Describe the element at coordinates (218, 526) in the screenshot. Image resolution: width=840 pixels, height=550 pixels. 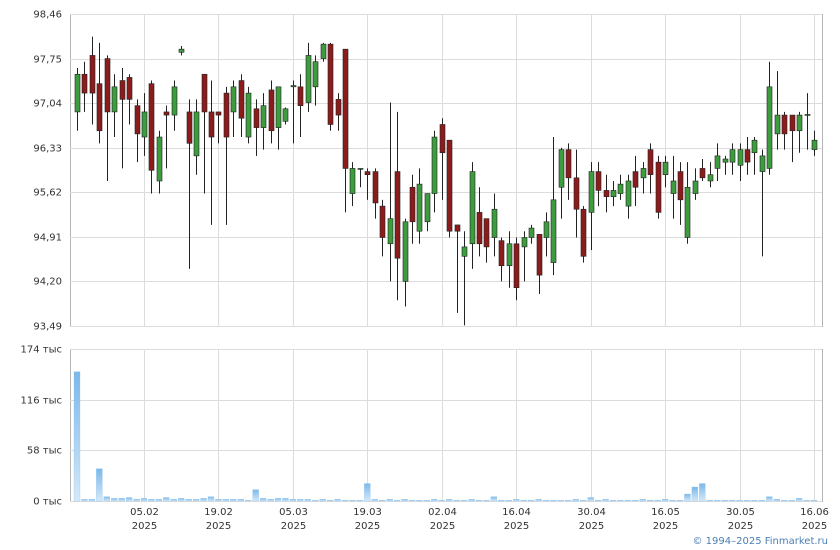
I see `x-tick-label: 2025` at that location.